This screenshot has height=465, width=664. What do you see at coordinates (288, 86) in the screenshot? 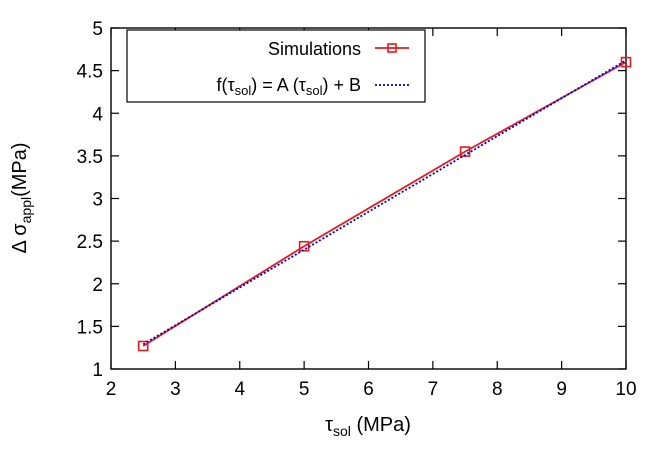
I see `legend-entry-fit: f(τsol) = A (τsol) + B` at bounding box center [288, 86].